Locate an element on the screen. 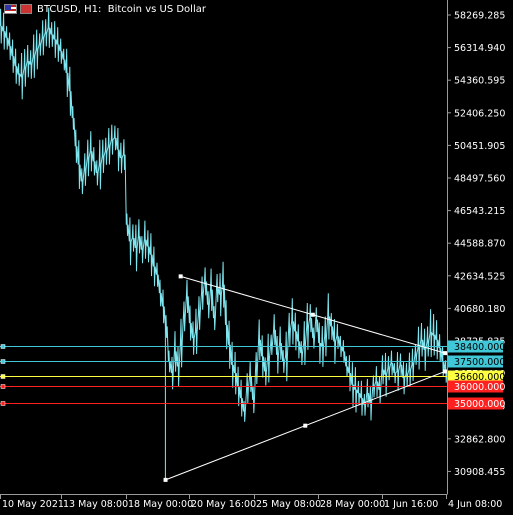  price-level-label: 38400.000 is located at coordinates (479, 347).